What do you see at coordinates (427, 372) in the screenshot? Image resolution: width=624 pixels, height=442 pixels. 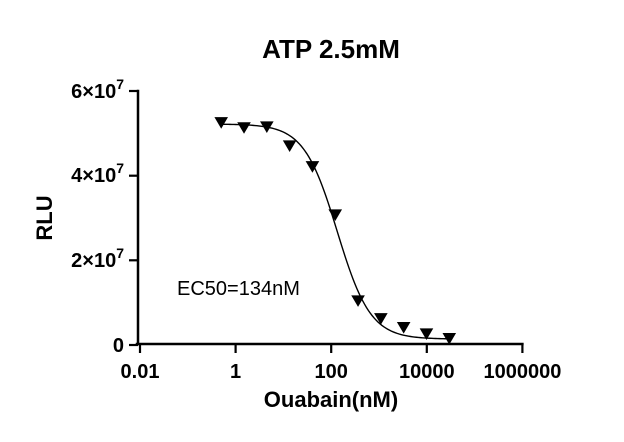 I see `x-tick-label-10000: 10000` at bounding box center [427, 372].